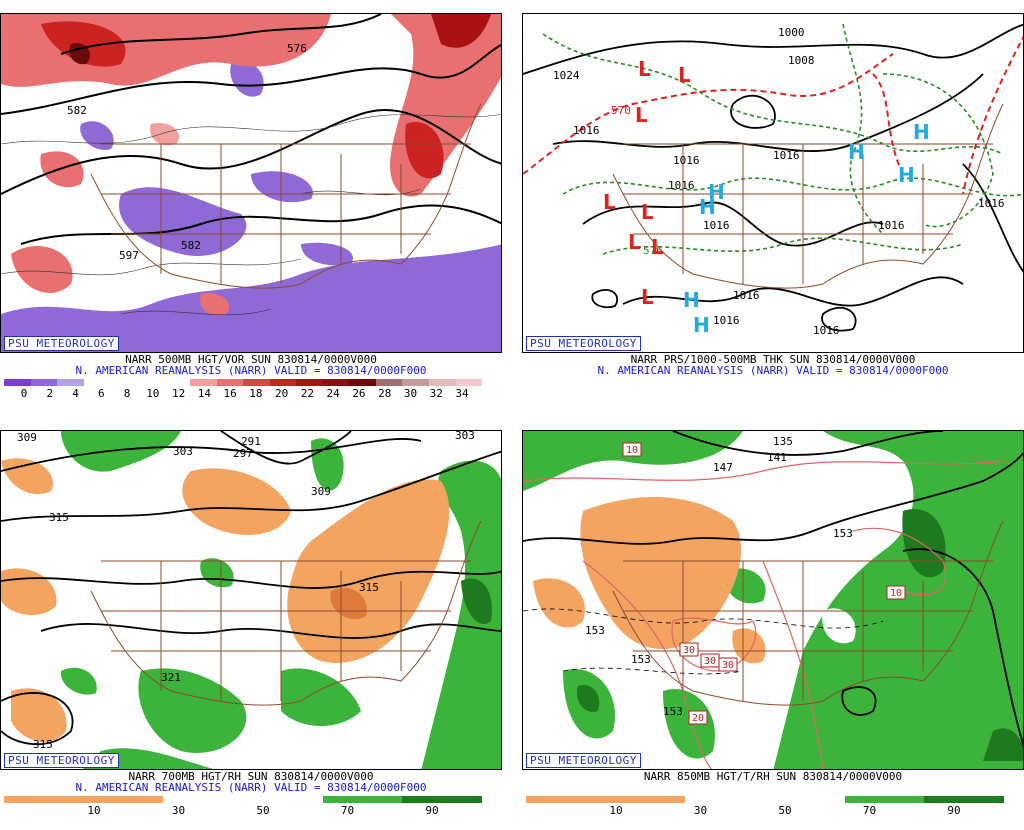 Image resolution: width=1024 pixels, height=830 pixels. I want to click on caption-title: NARR 700MB HGT/RH SUN 830814/0000V000, so click(251, 776).